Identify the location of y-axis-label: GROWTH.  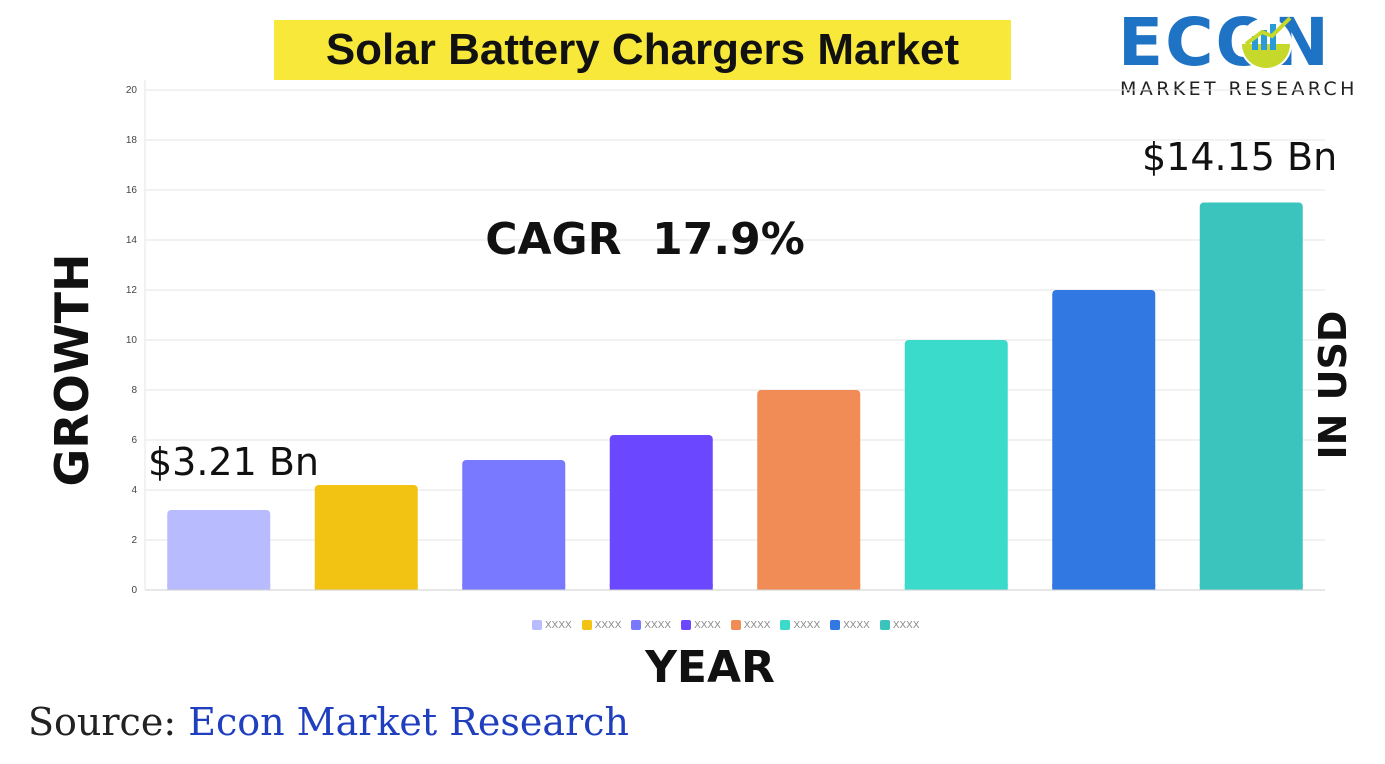
(72, 370).